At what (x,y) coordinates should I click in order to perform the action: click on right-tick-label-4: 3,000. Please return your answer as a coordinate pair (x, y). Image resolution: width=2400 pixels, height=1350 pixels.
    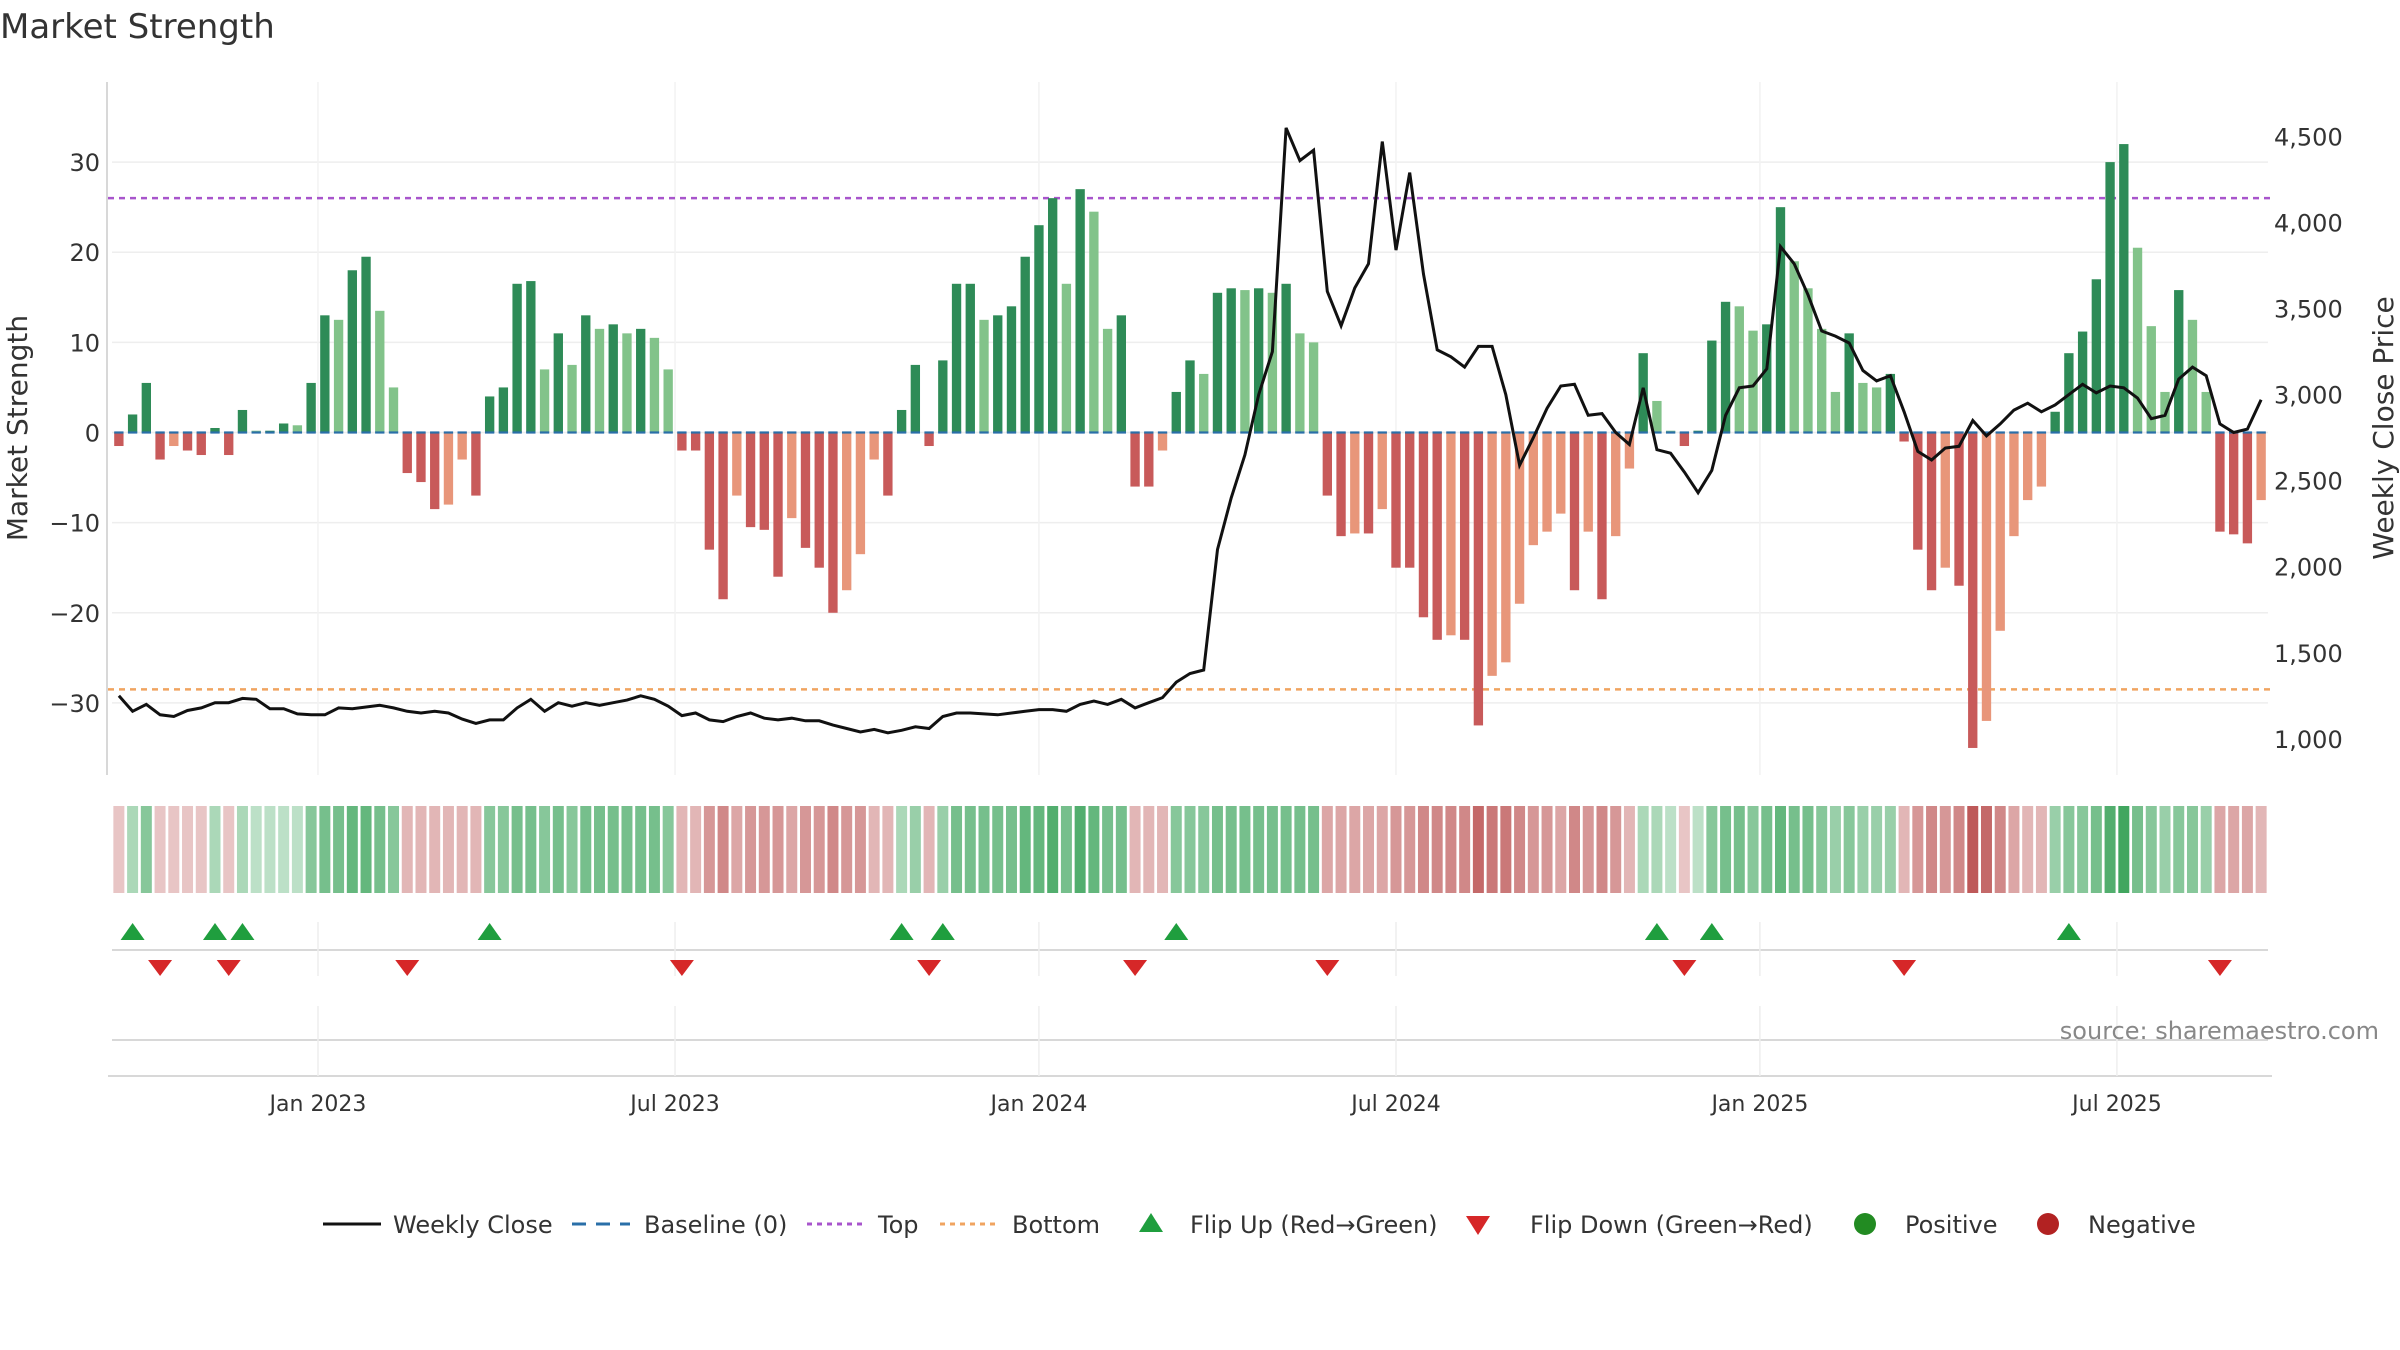
    Looking at the image, I should click on (2308, 396).